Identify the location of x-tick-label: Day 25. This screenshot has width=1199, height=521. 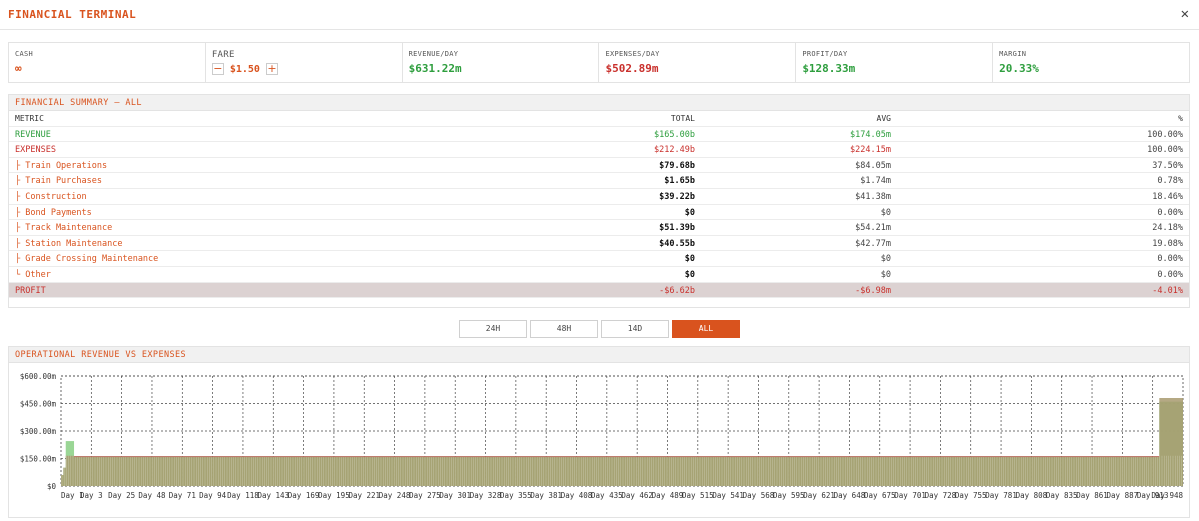
(121, 495).